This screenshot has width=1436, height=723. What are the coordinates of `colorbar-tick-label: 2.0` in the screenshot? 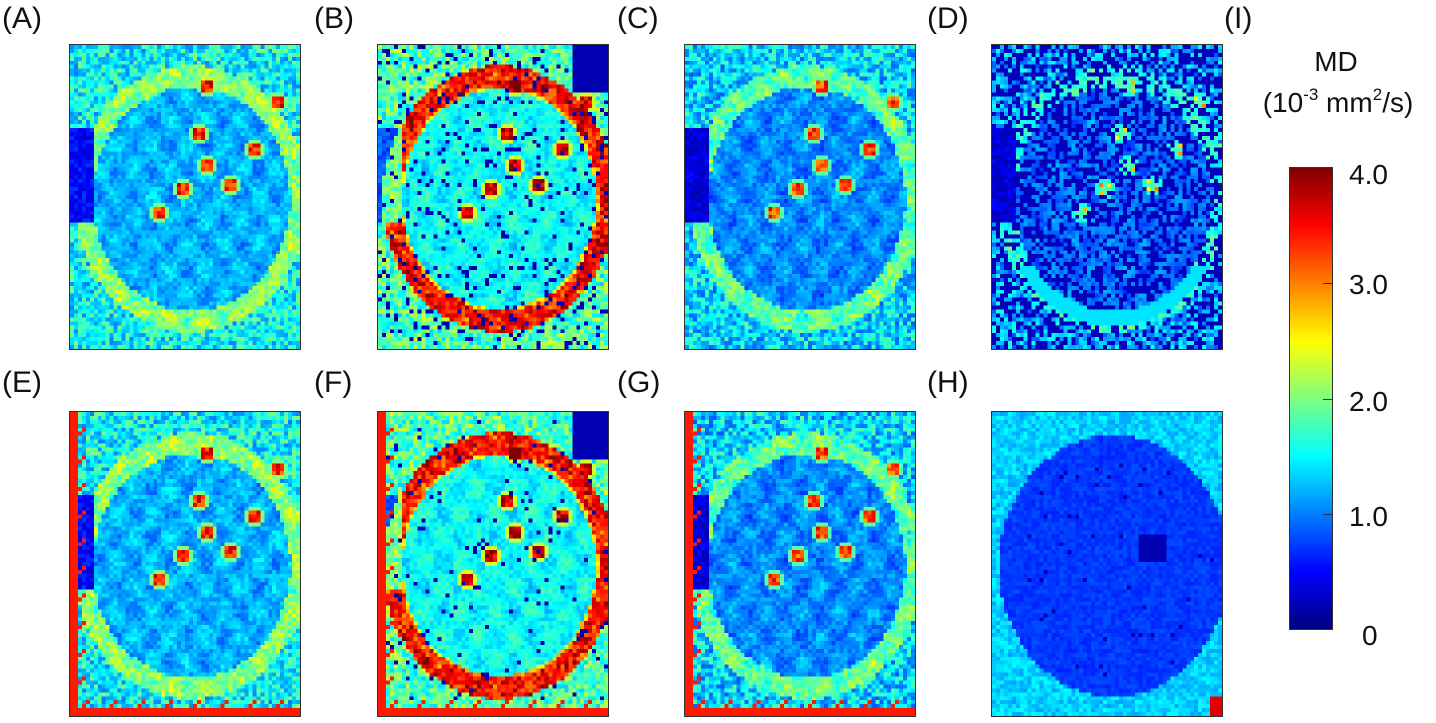 It's located at (1368, 401).